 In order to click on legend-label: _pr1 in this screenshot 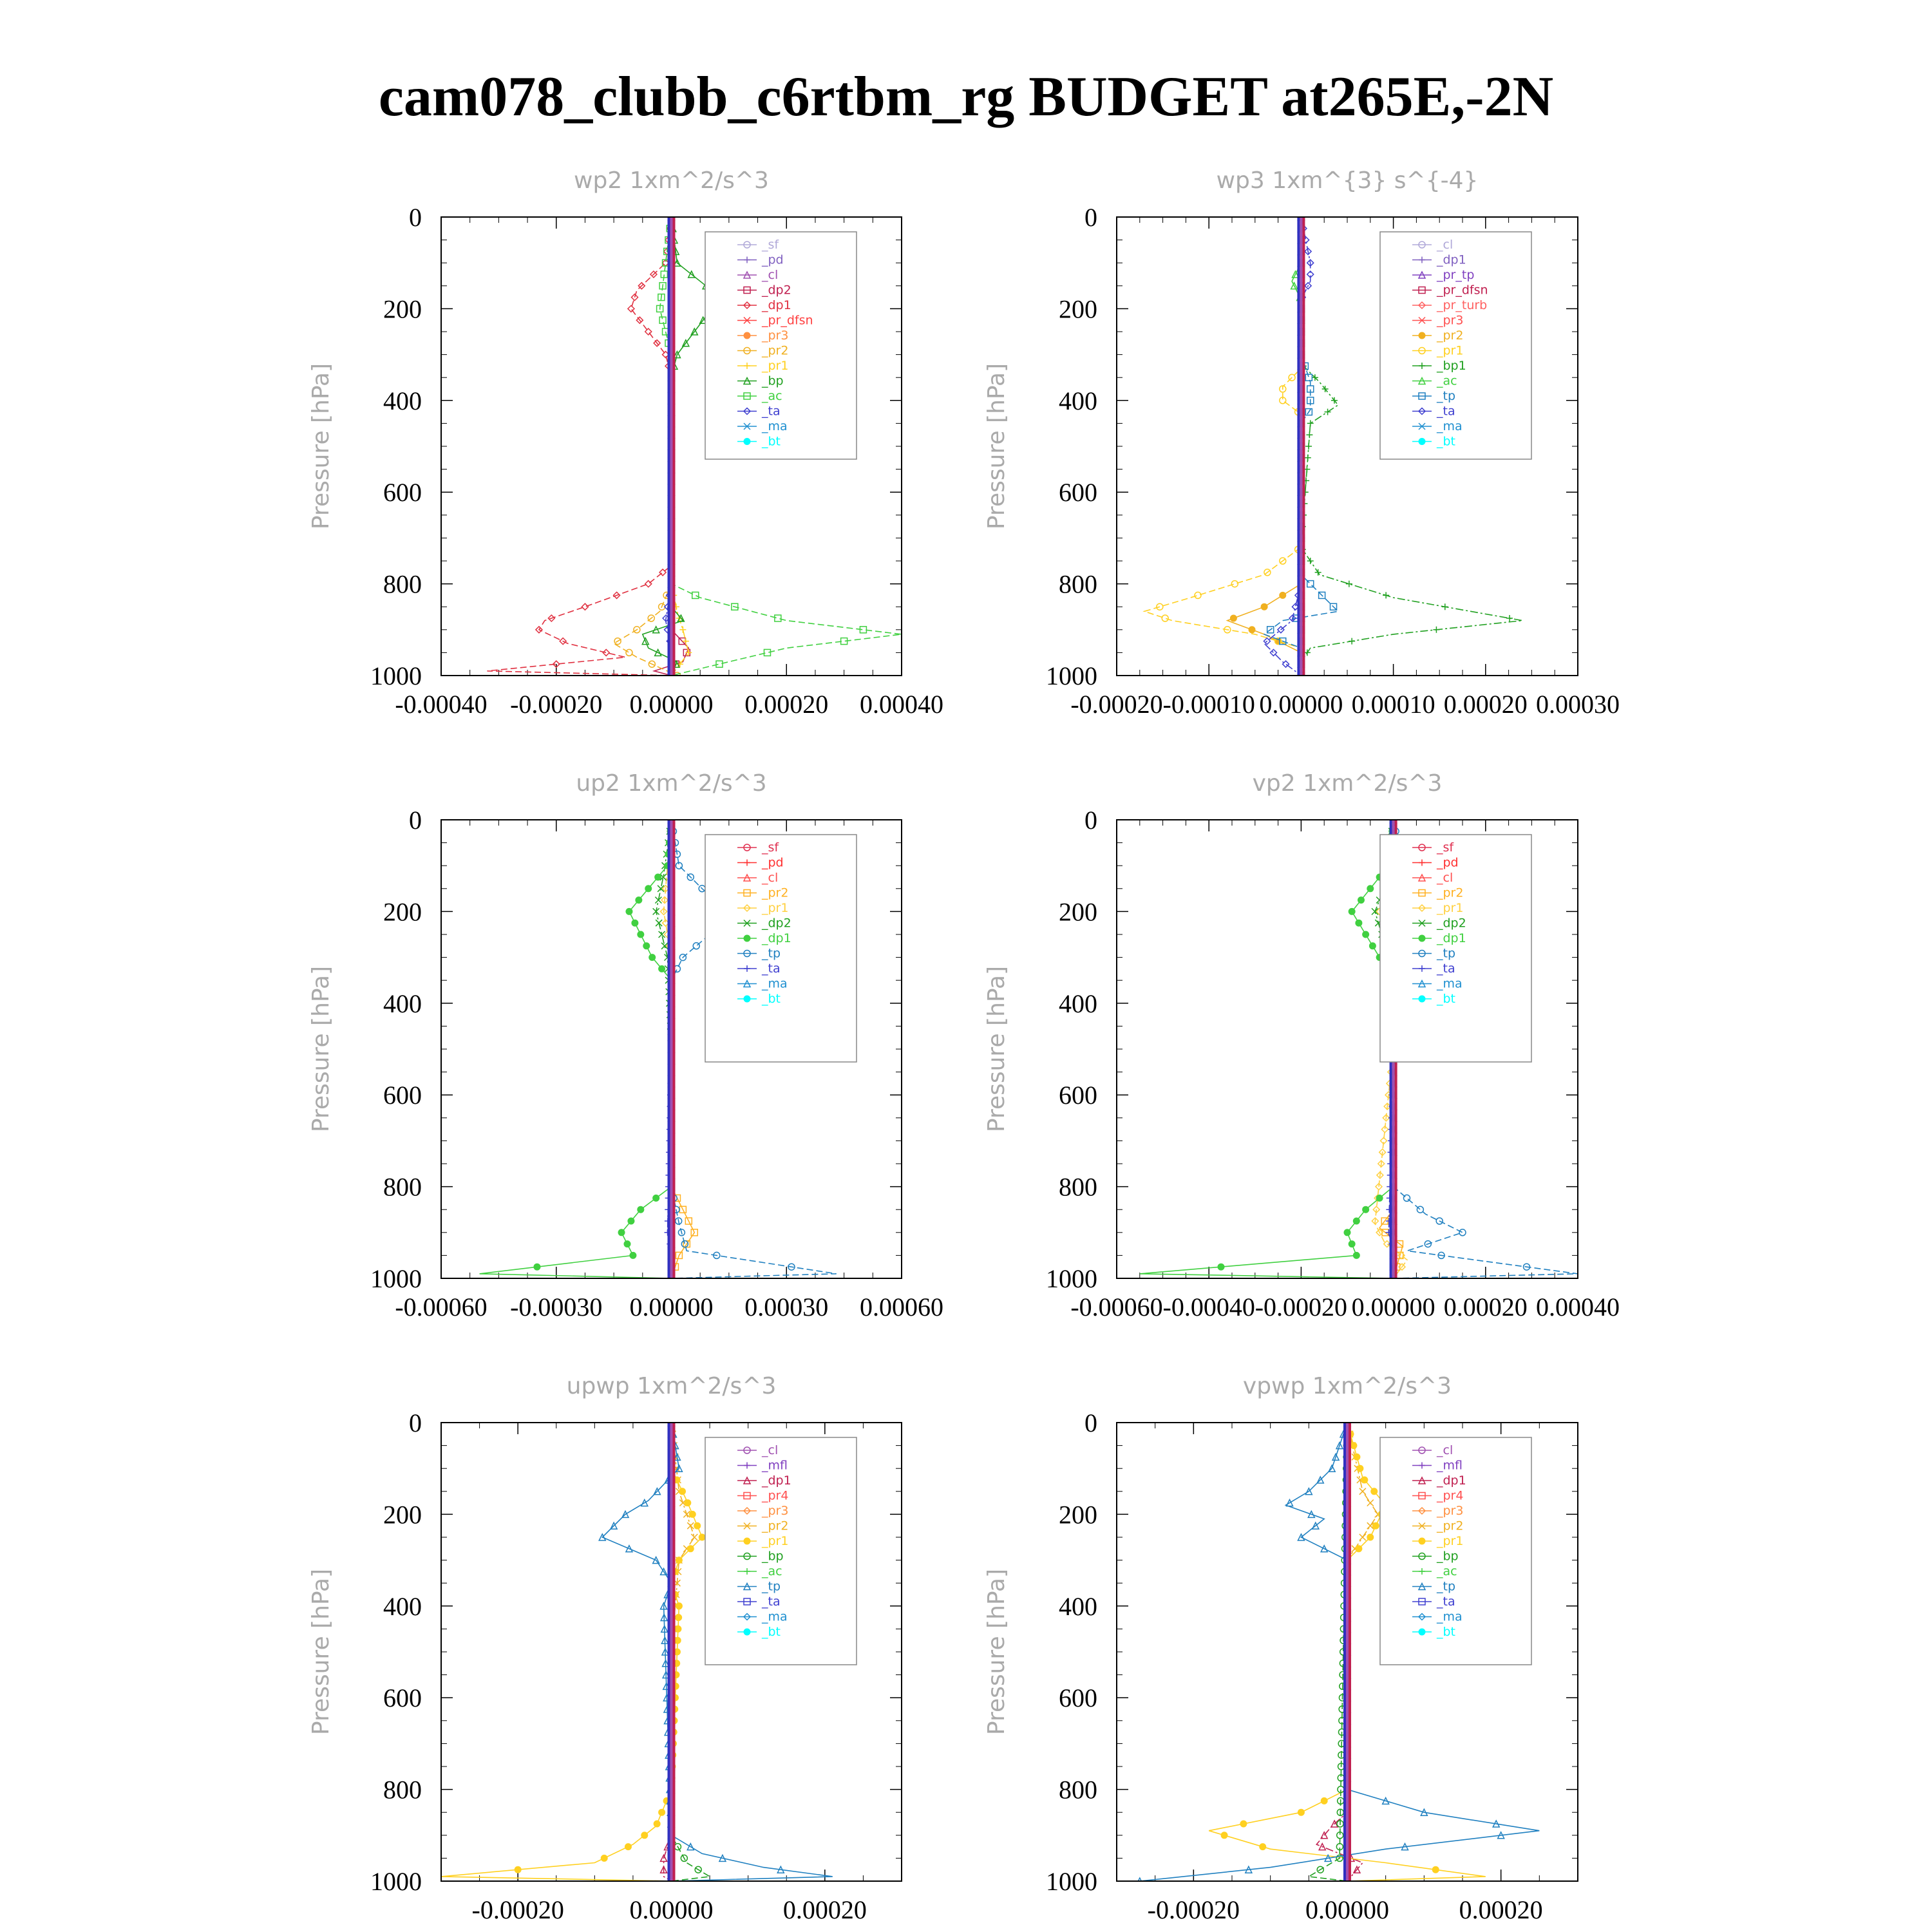, I will do `click(775, 366)`.